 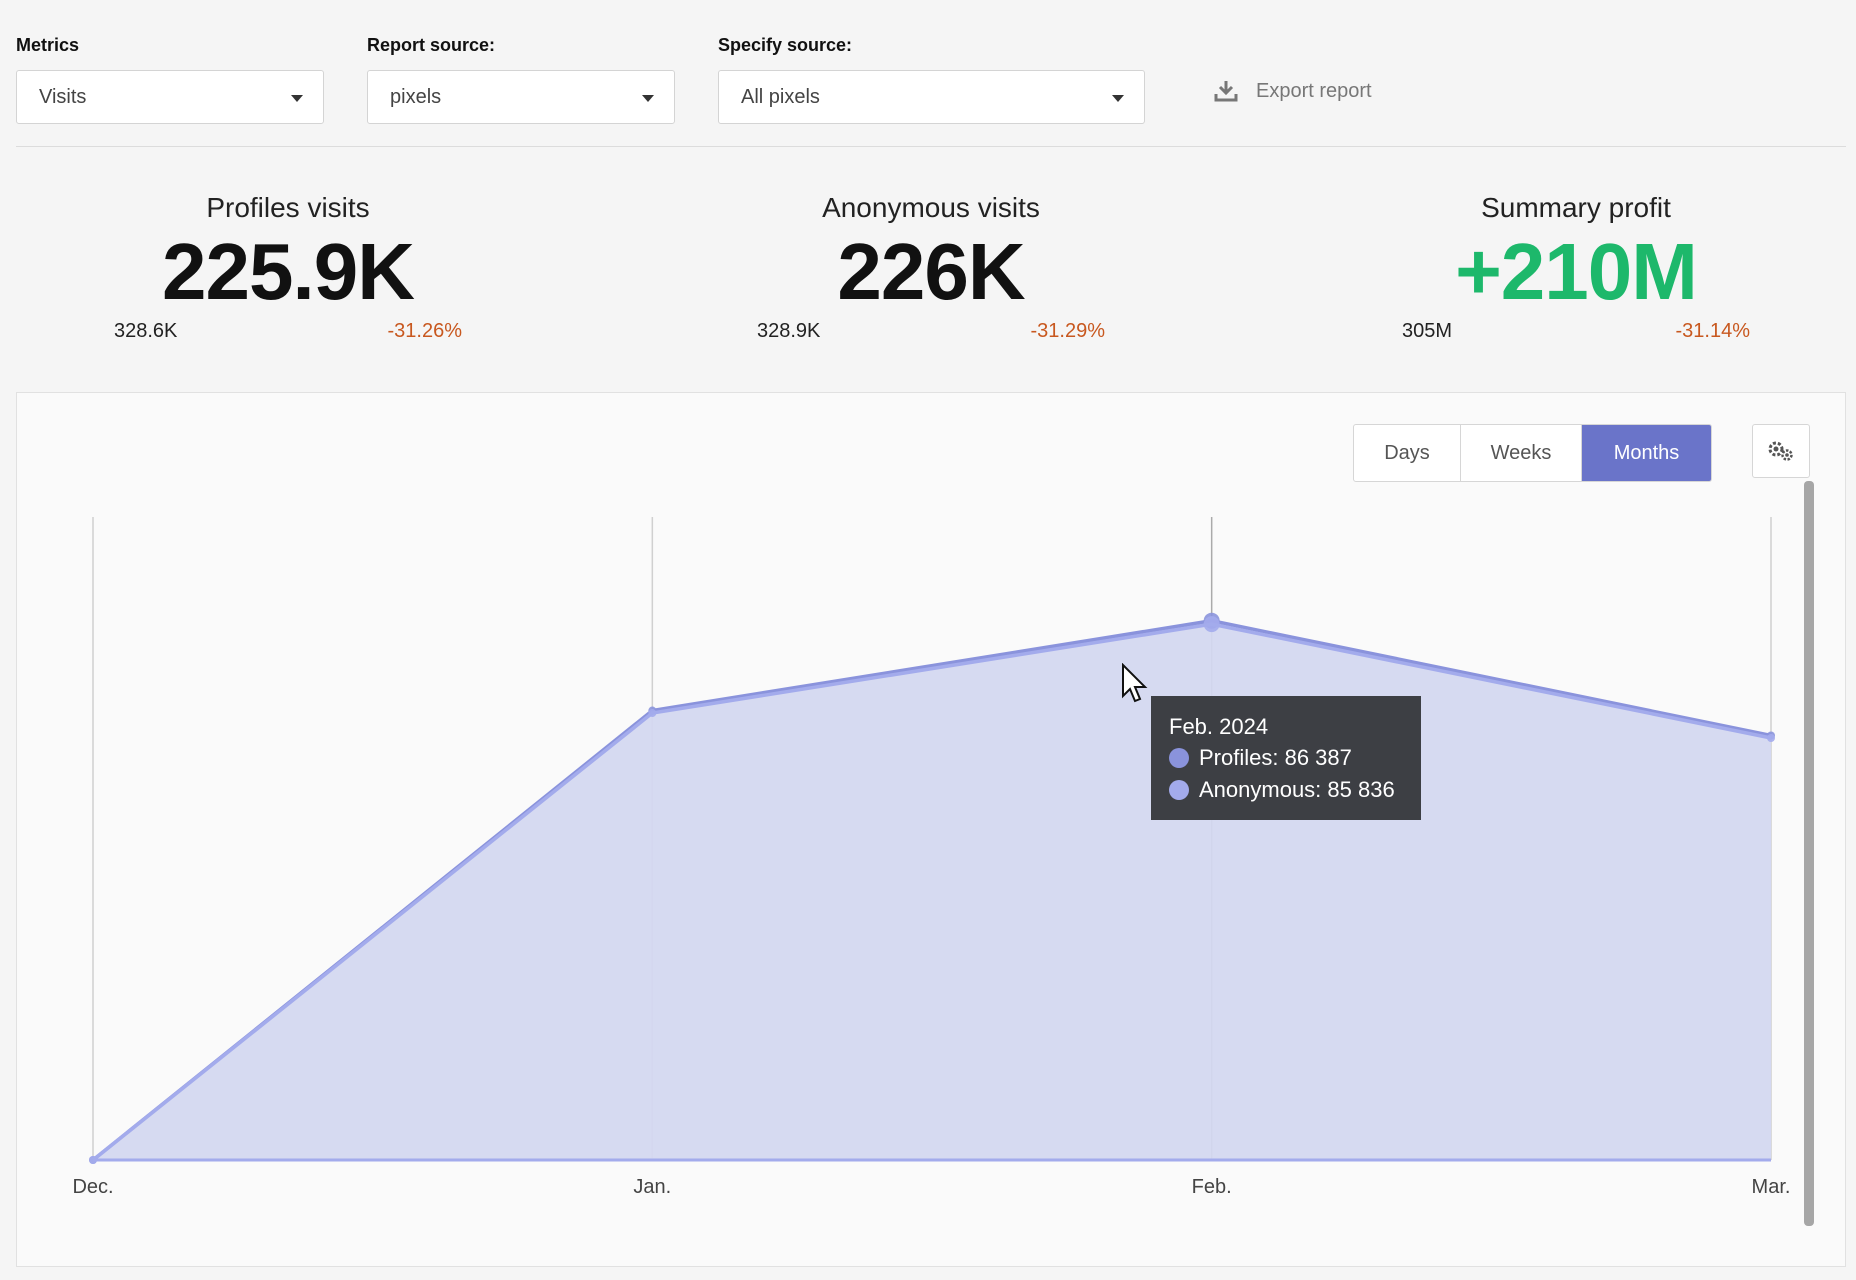 I want to click on kpi-value: +210M, so click(x=1576, y=271).